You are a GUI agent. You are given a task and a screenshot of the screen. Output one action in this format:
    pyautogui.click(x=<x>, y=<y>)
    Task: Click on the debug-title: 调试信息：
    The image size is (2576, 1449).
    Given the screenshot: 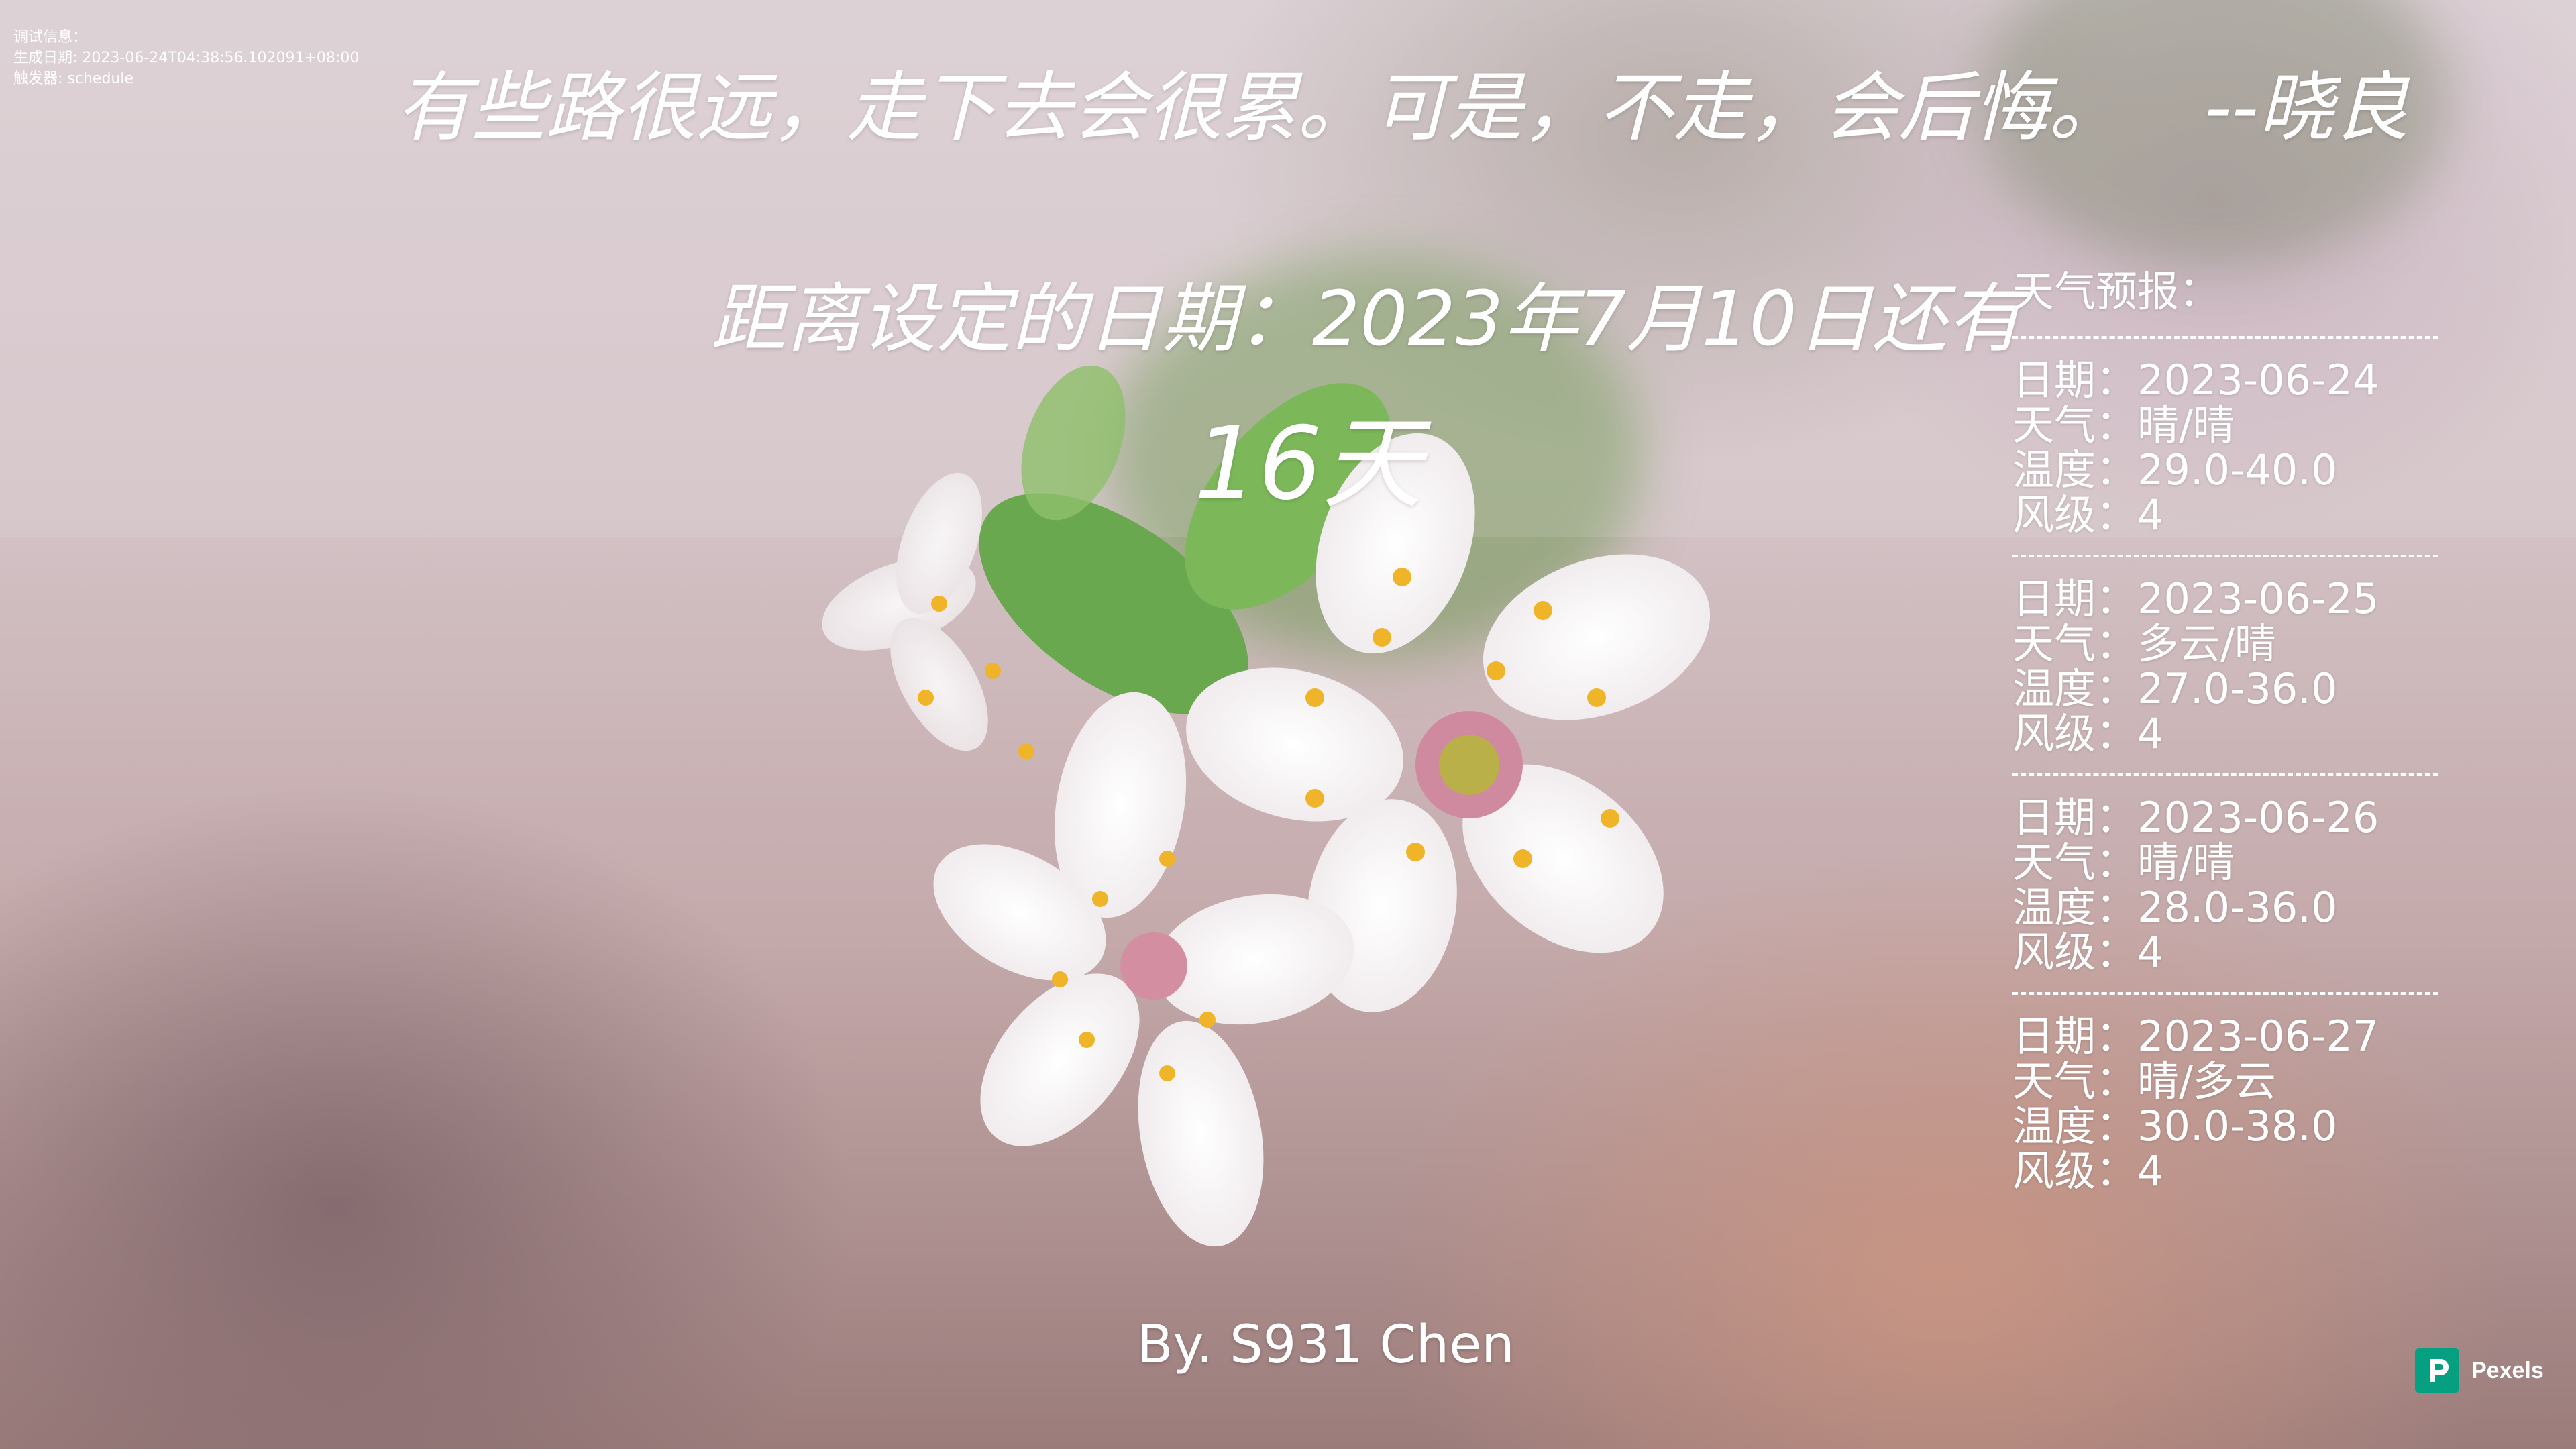 What is the action you would take?
    pyautogui.click(x=50, y=37)
    